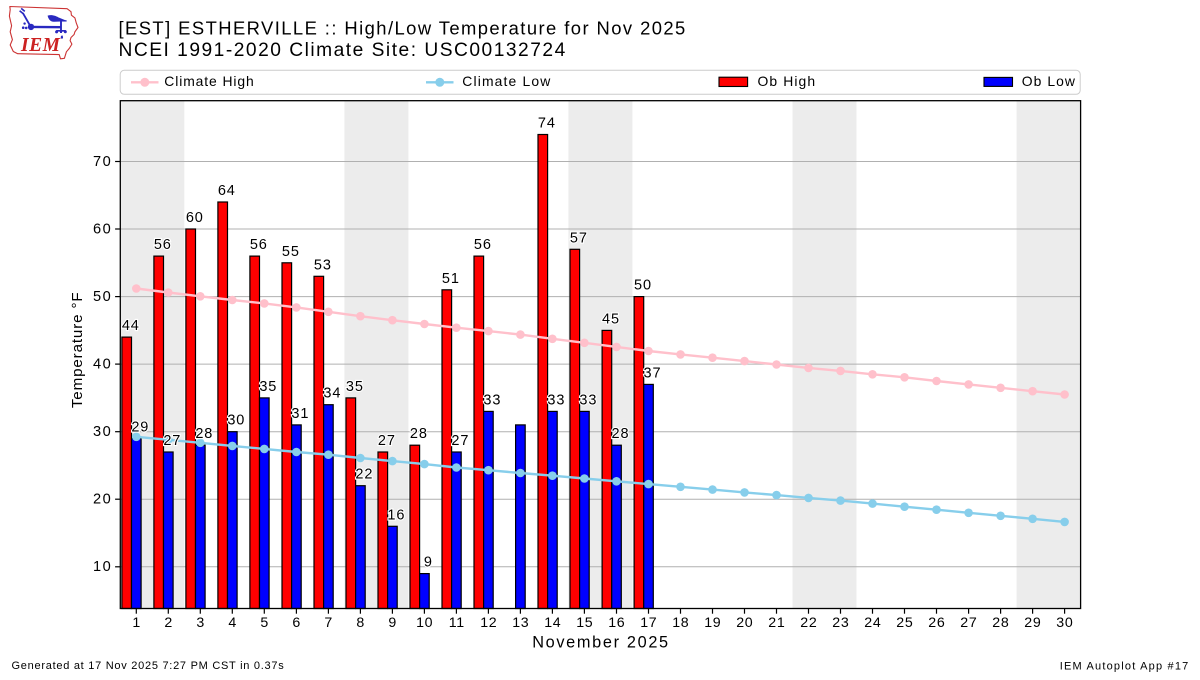  What do you see at coordinates (136, 623) in the screenshot?
I see `svg-text: 1` at bounding box center [136, 623].